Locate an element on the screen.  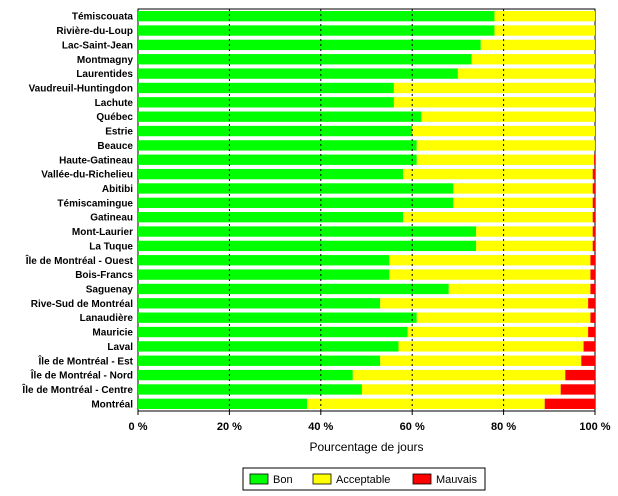
category-label: Lanaudière is located at coordinates (107, 318).